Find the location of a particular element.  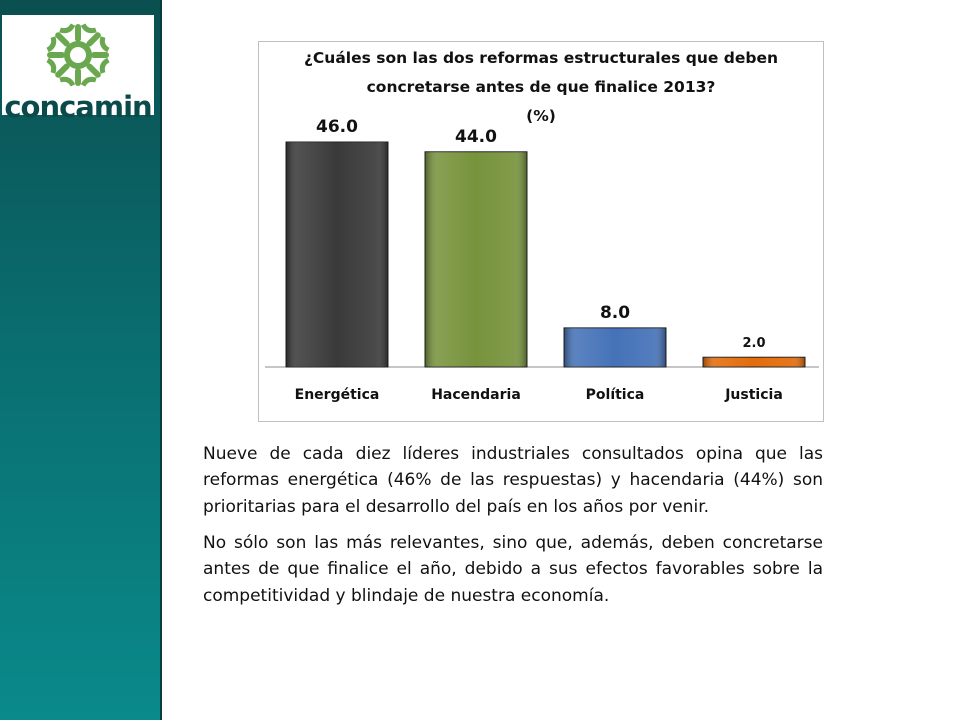

value-label: 2.0 is located at coordinates (753, 343).